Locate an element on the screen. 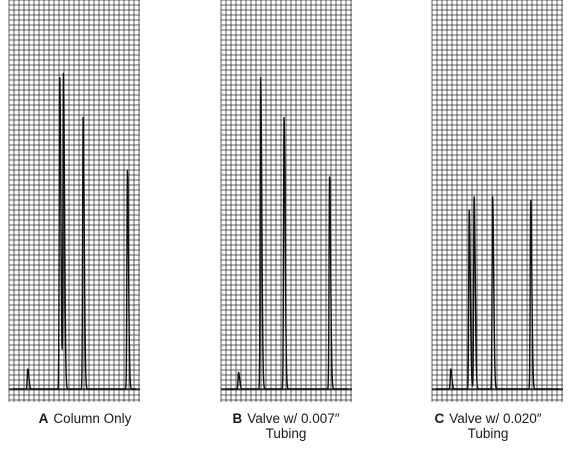 The width and height of the screenshot is (573, 452). caption-c: C Valve w/ 0.020″ Tubing is located at coordinates (488, 426).